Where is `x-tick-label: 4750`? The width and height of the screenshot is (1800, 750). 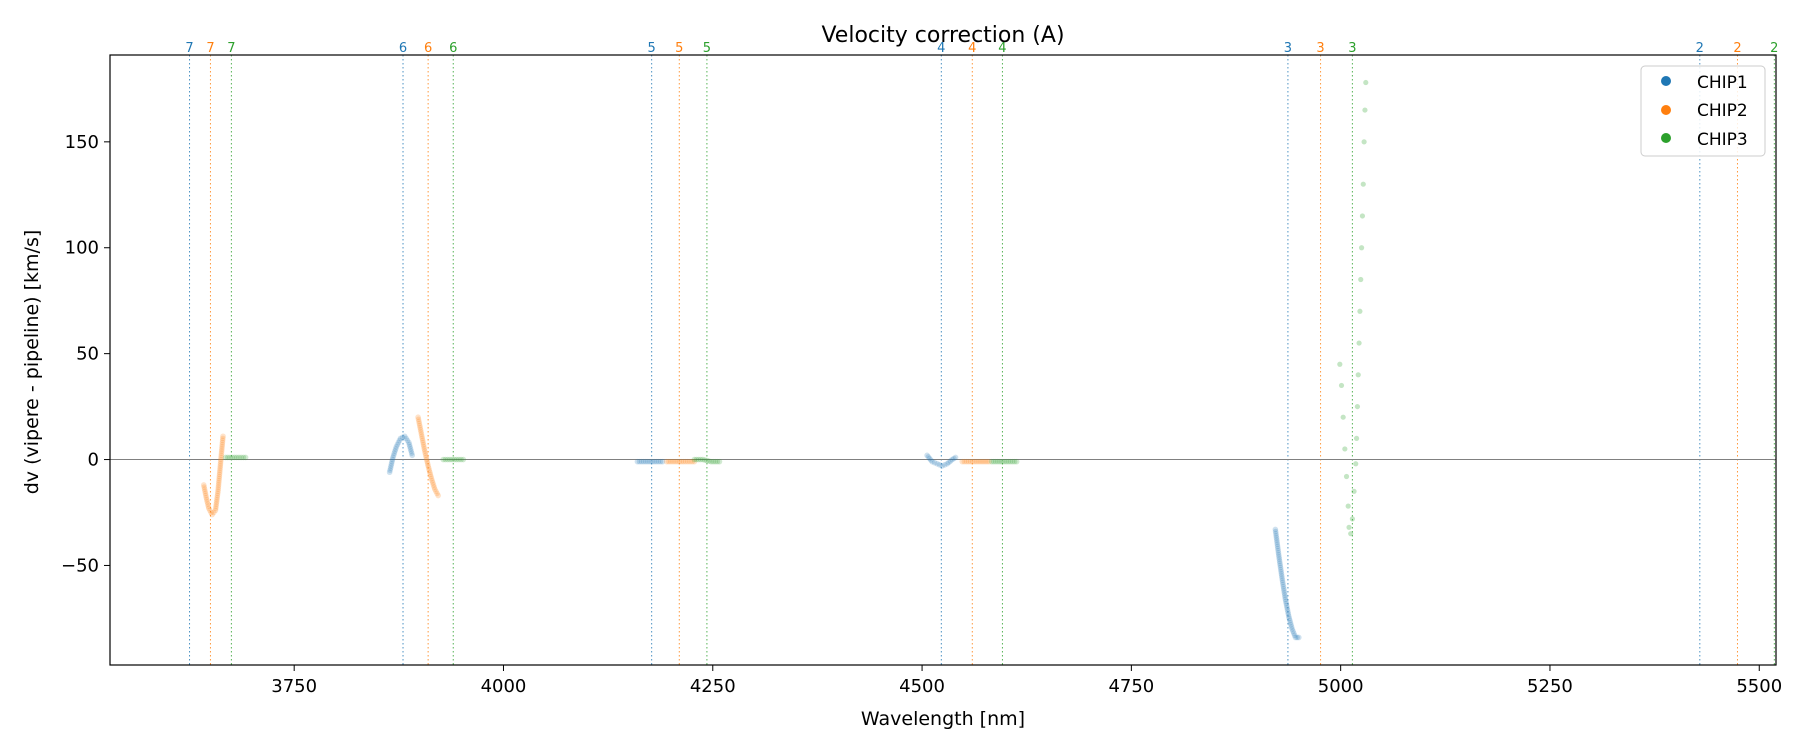
x-tick-label: 4750 is located at coordinates (1131, 686).